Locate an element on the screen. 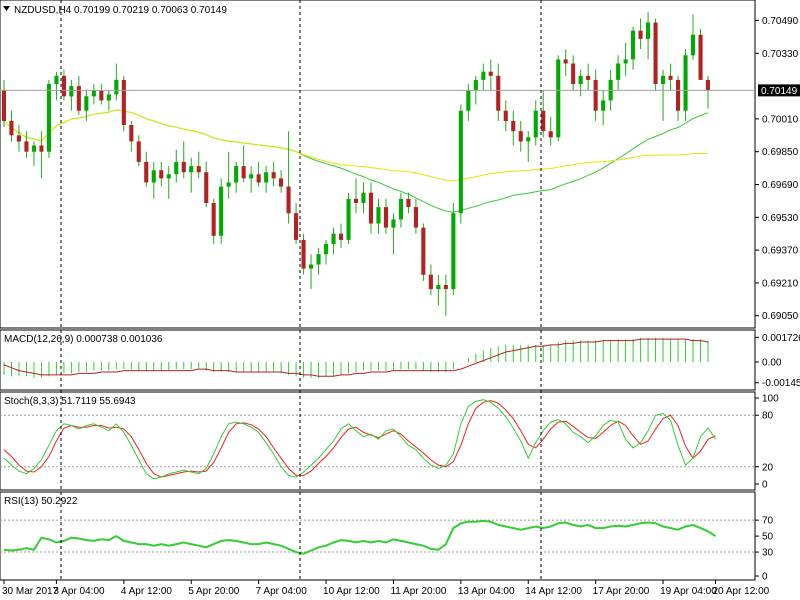  macd-signal-line is located at coordinates (356, 357).